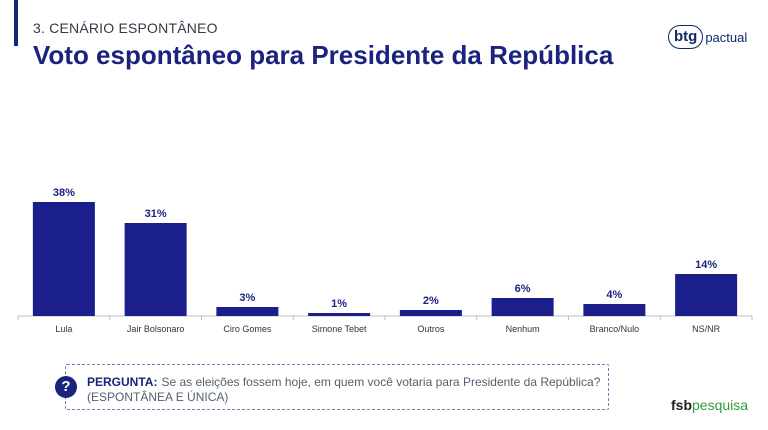 The width and height of the screenshot is (768, 430). I want to click on x-tick-label: Nenhum, so click(523, 329).